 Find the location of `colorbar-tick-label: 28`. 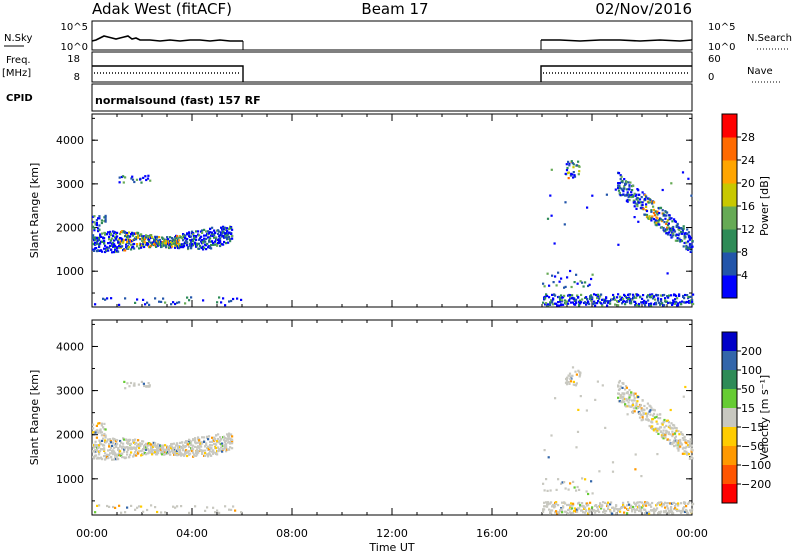

colorbar-tick-label: 28 is located at coordinates (748, 137).